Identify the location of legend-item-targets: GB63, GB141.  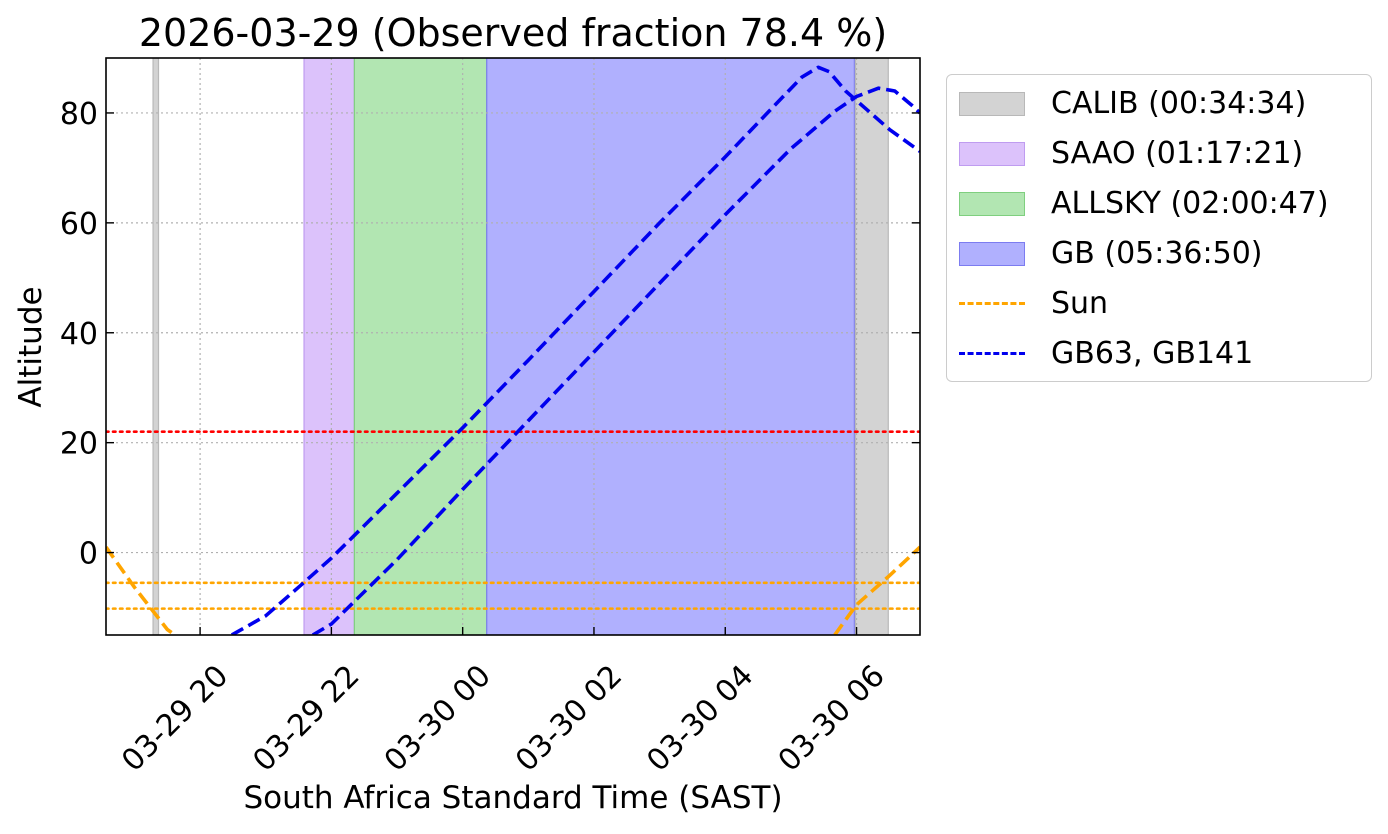
(1159, 353).